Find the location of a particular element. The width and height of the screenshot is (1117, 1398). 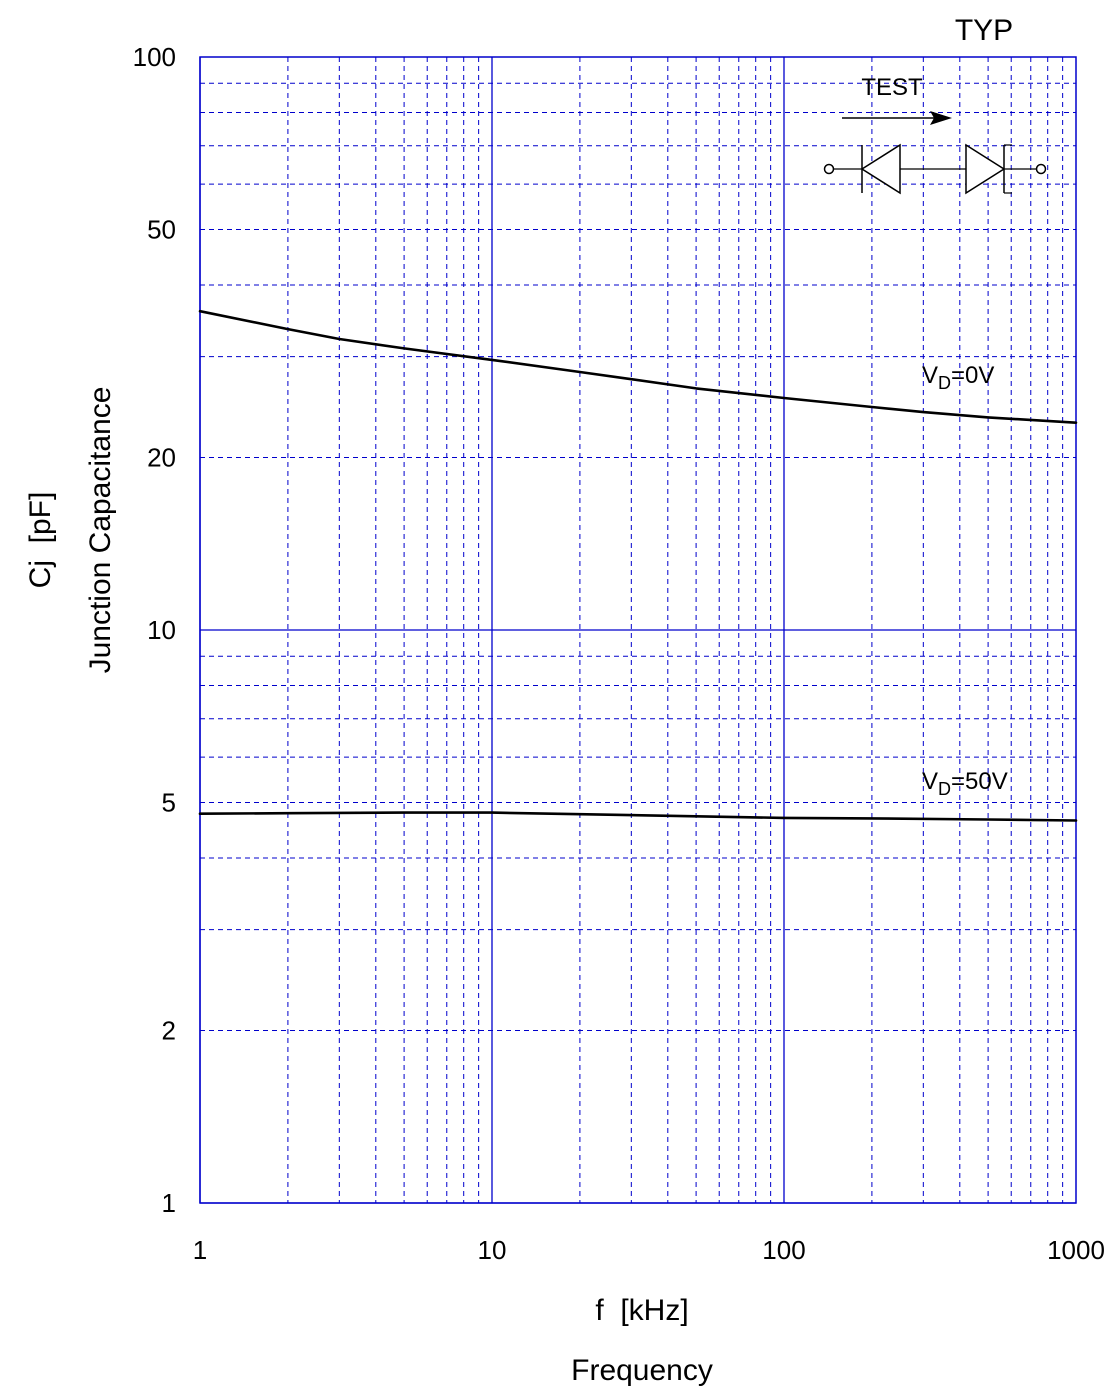

y-tick-label: 50 is located at coordinates (161, 229).